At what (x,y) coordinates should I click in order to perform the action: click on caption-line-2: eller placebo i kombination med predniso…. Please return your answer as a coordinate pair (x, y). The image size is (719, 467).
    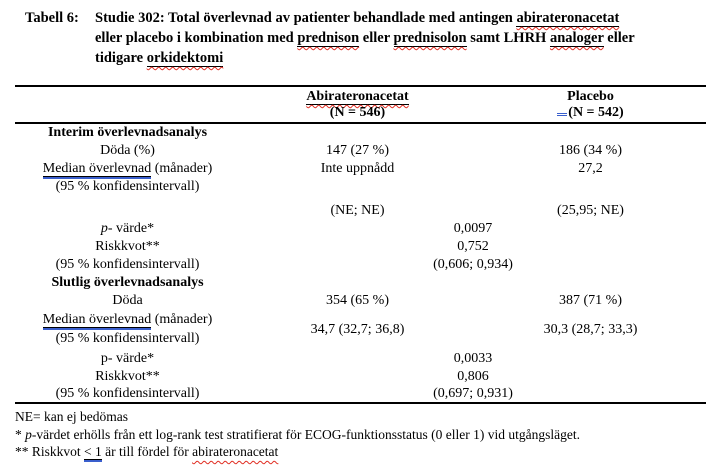
    Looking at the image, I should click on (400, 38).